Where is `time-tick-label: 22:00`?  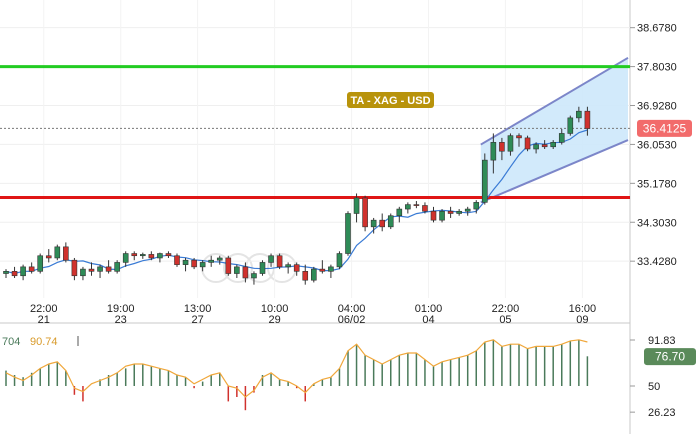 time-tick-label: 22:00 is located at coordinates (44, 309).